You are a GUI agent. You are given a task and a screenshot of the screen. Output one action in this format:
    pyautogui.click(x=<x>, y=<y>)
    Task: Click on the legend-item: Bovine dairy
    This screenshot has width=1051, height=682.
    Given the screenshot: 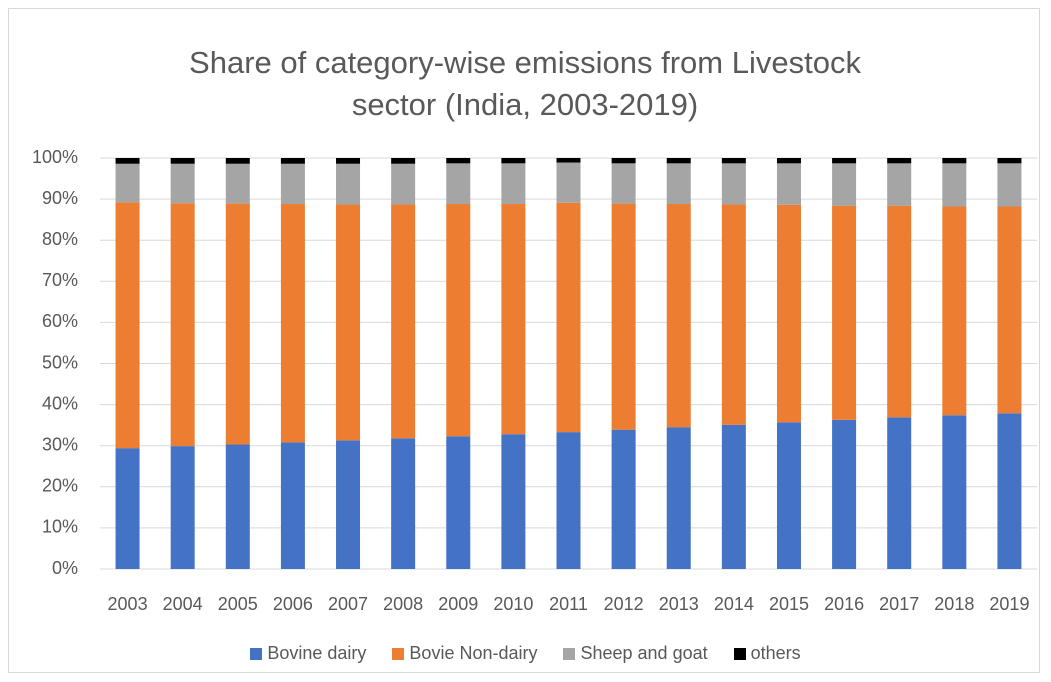 What is the action you would take?
    pyautogui.click(x=308, y=653)
    